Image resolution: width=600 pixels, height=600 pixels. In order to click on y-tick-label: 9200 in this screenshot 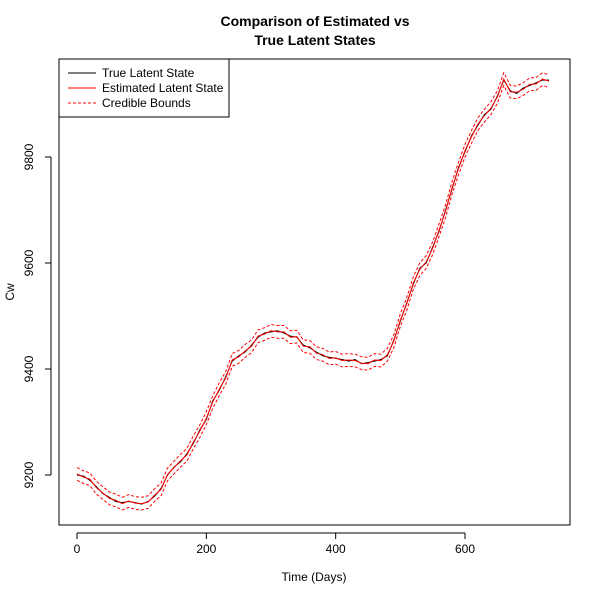, I will do `click(29, 474)`.